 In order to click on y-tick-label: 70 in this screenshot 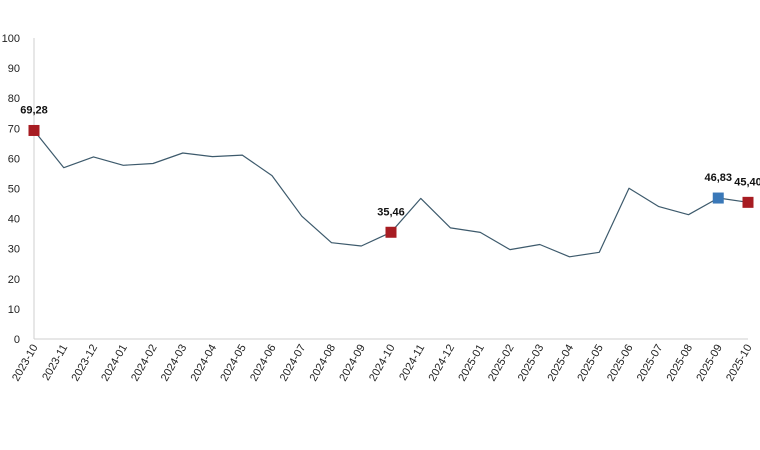, I will do `click(14, 129)`.